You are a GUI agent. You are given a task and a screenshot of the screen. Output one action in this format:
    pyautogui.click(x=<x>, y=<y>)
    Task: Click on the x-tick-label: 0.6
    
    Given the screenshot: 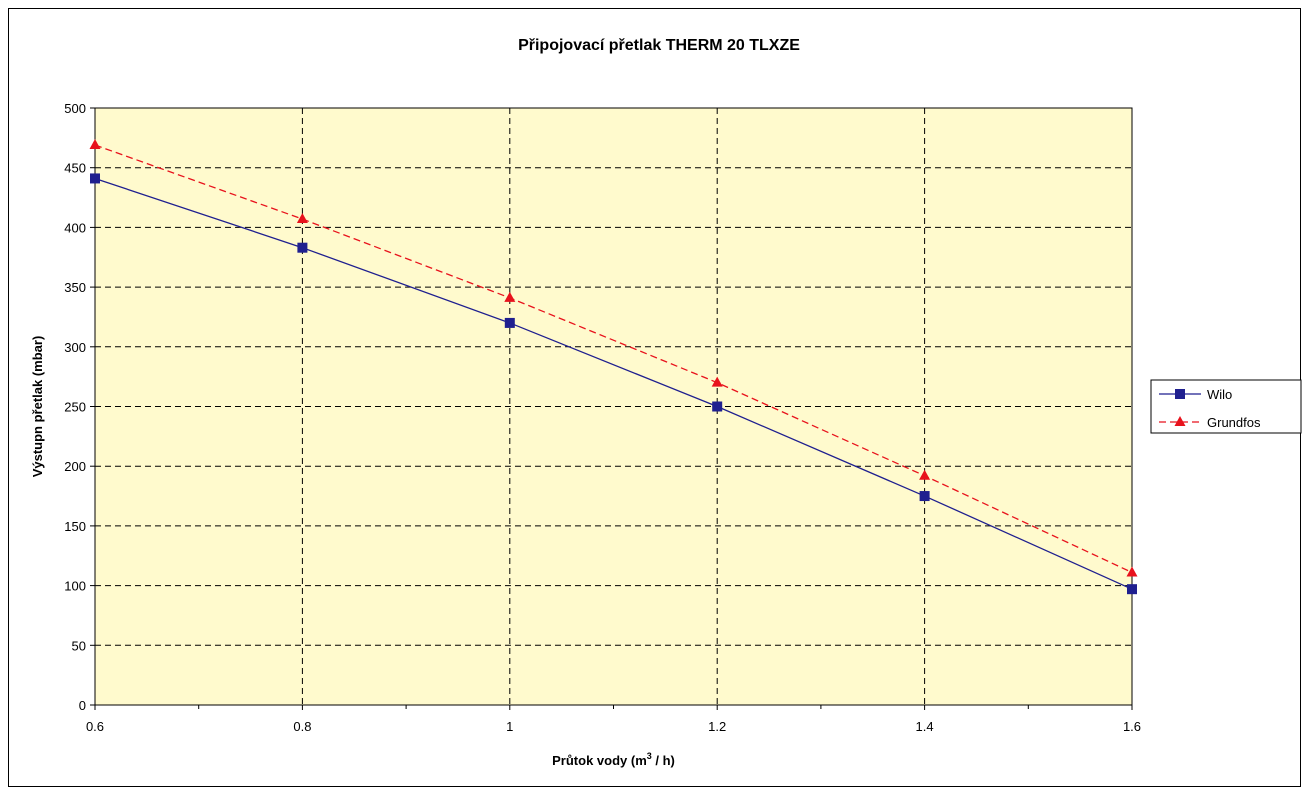 What is the action you would take?
    pyautogui.click(x=95, y=726)
    